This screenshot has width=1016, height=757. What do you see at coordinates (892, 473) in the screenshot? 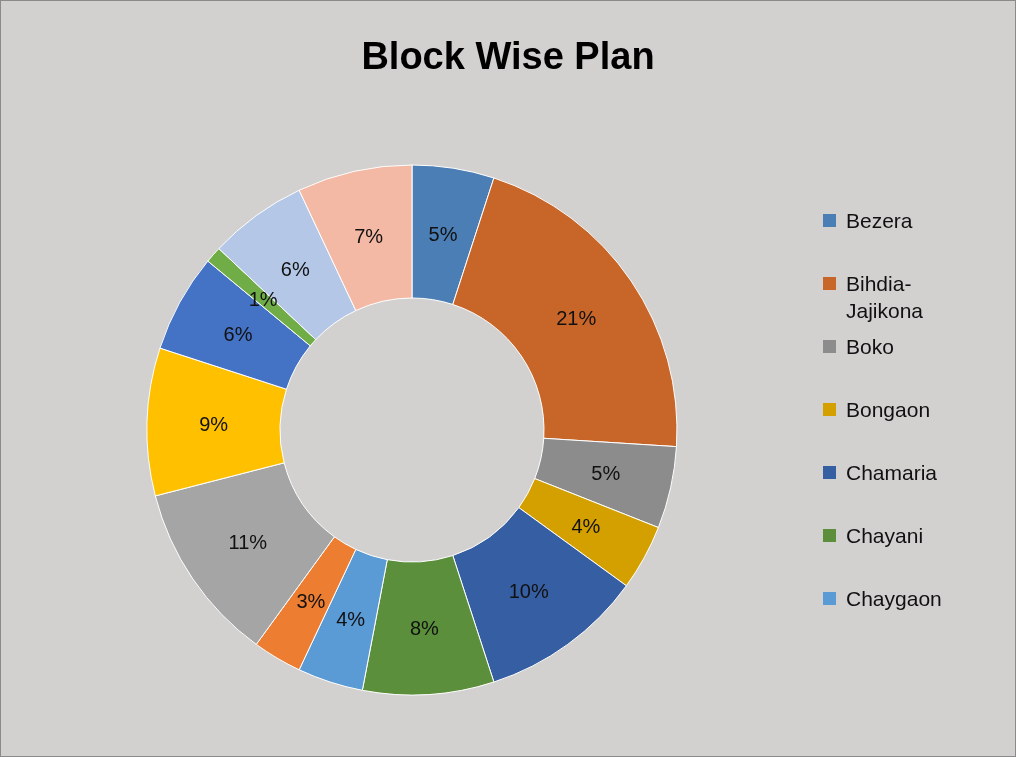
I see `legend-label: Chamaria` at bounding box center [892, 473].